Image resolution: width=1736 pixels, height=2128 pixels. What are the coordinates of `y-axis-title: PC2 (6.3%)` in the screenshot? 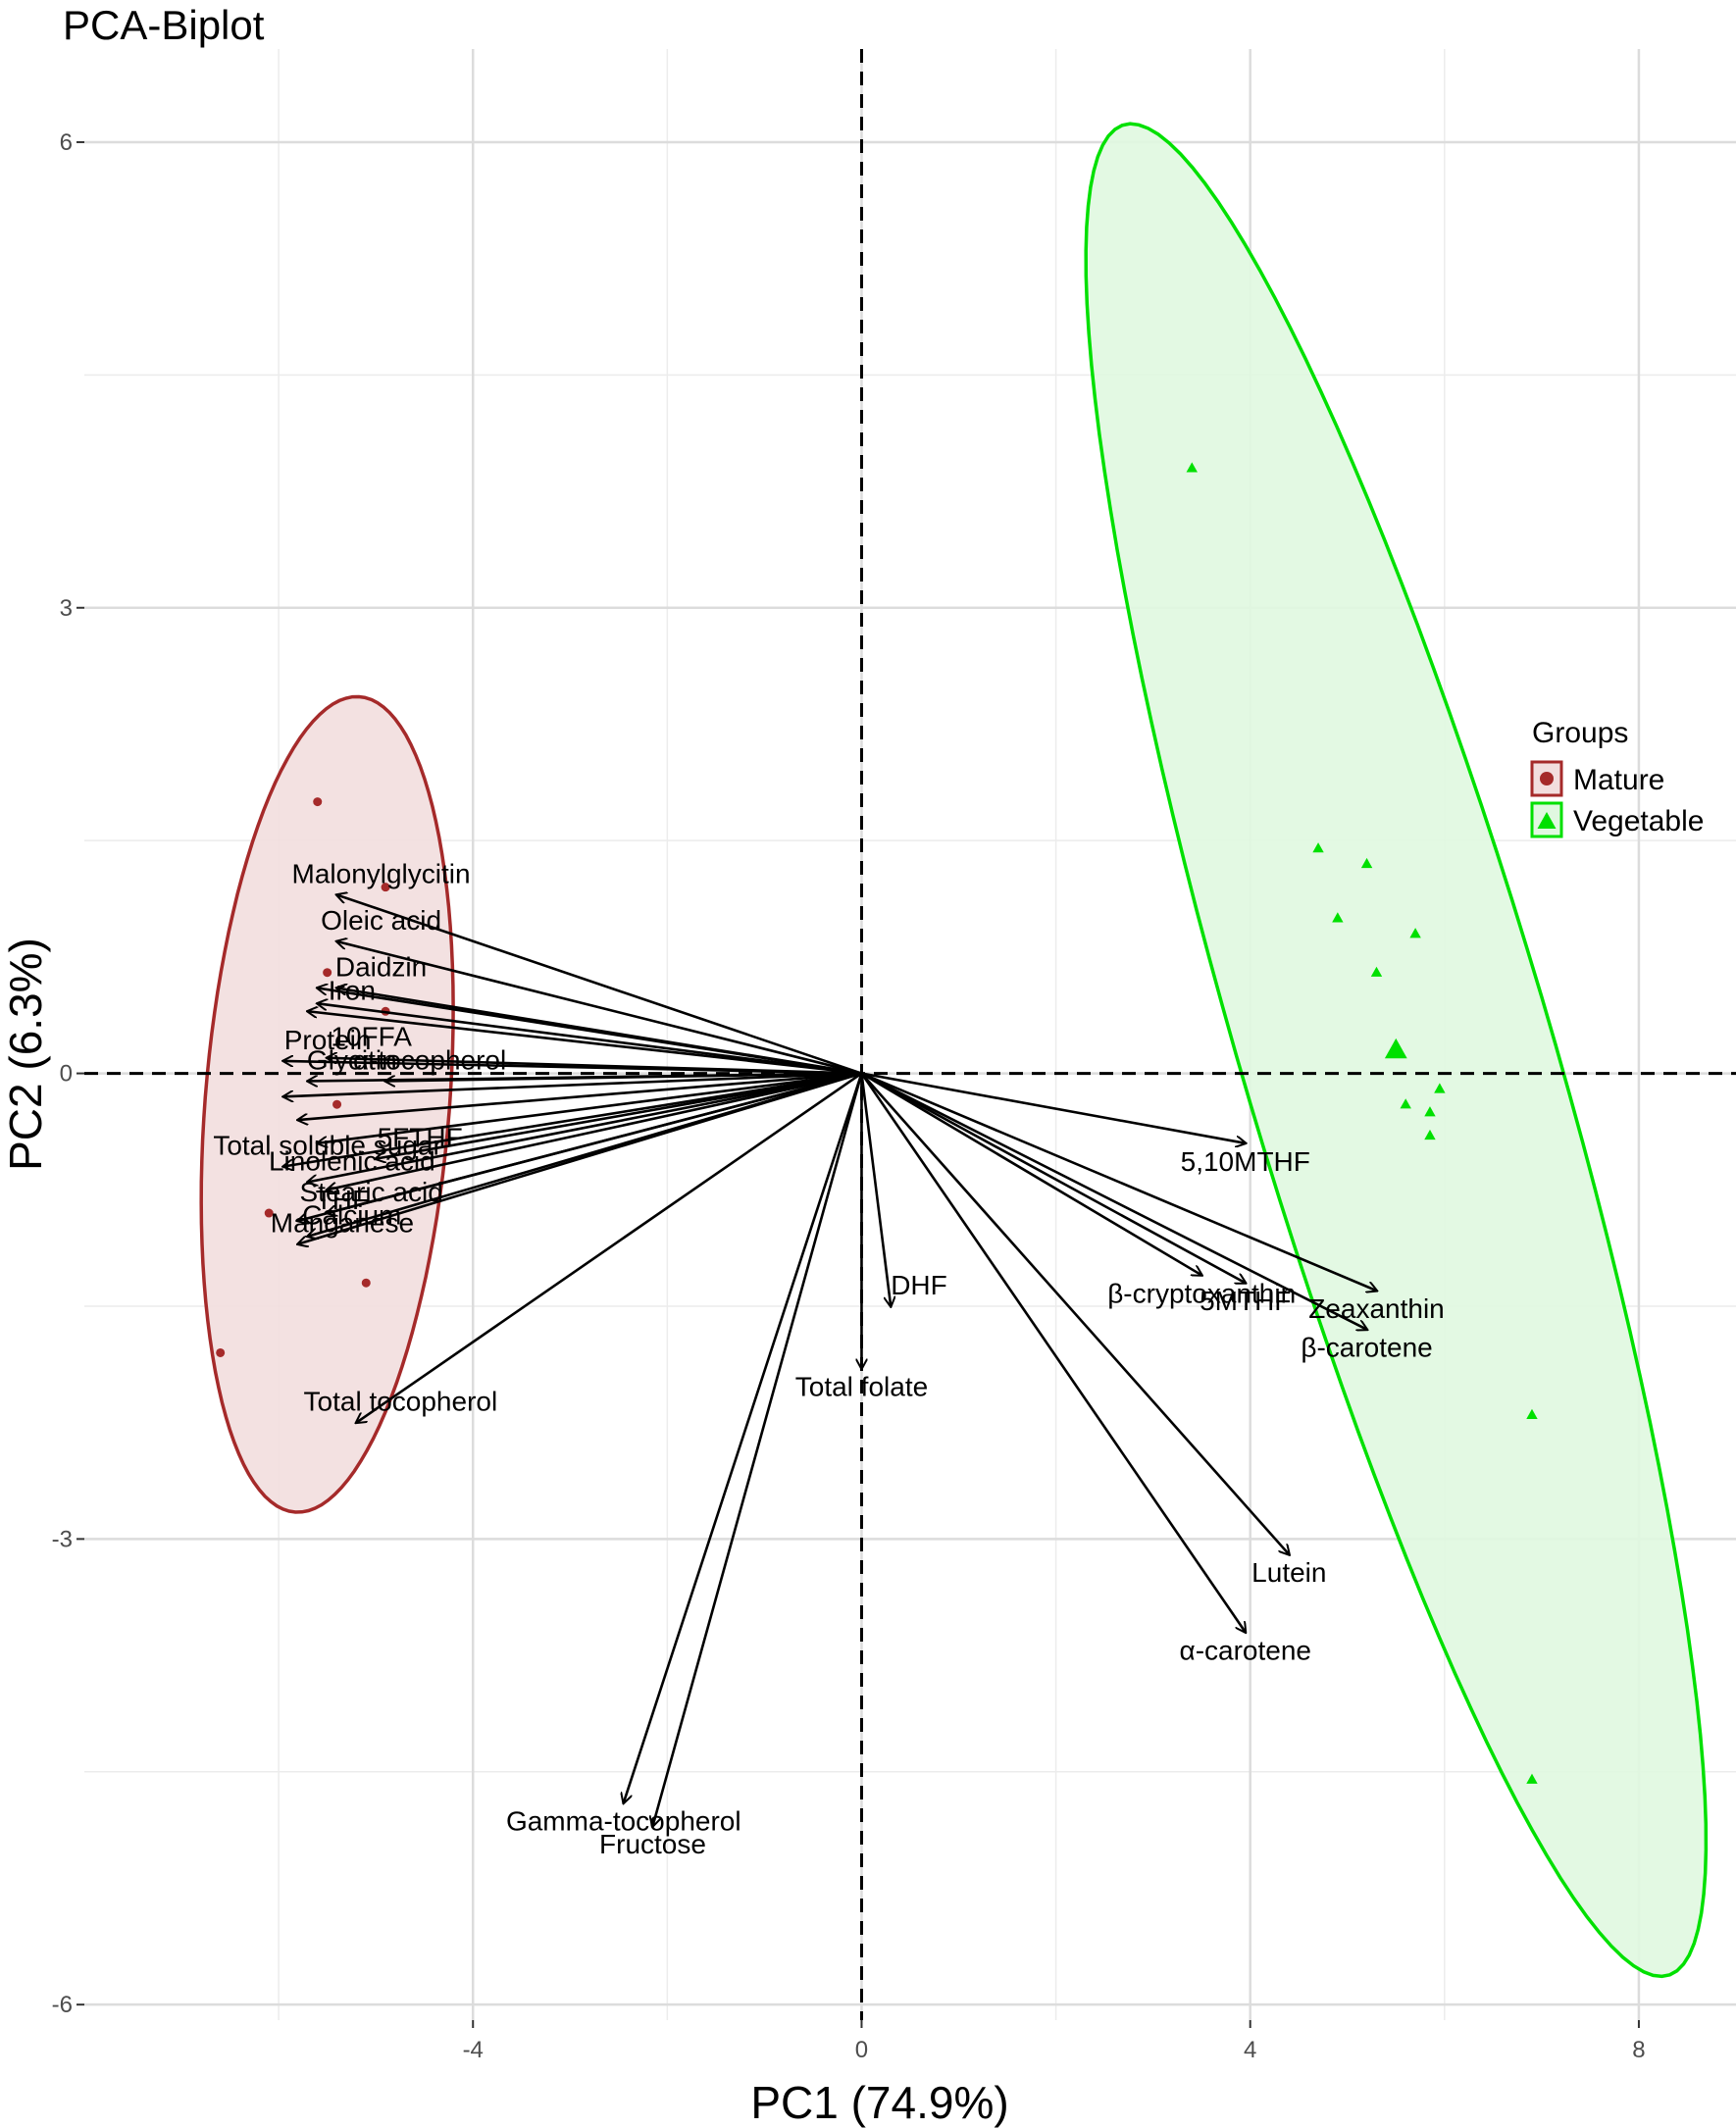 It's located at (26, 1054).